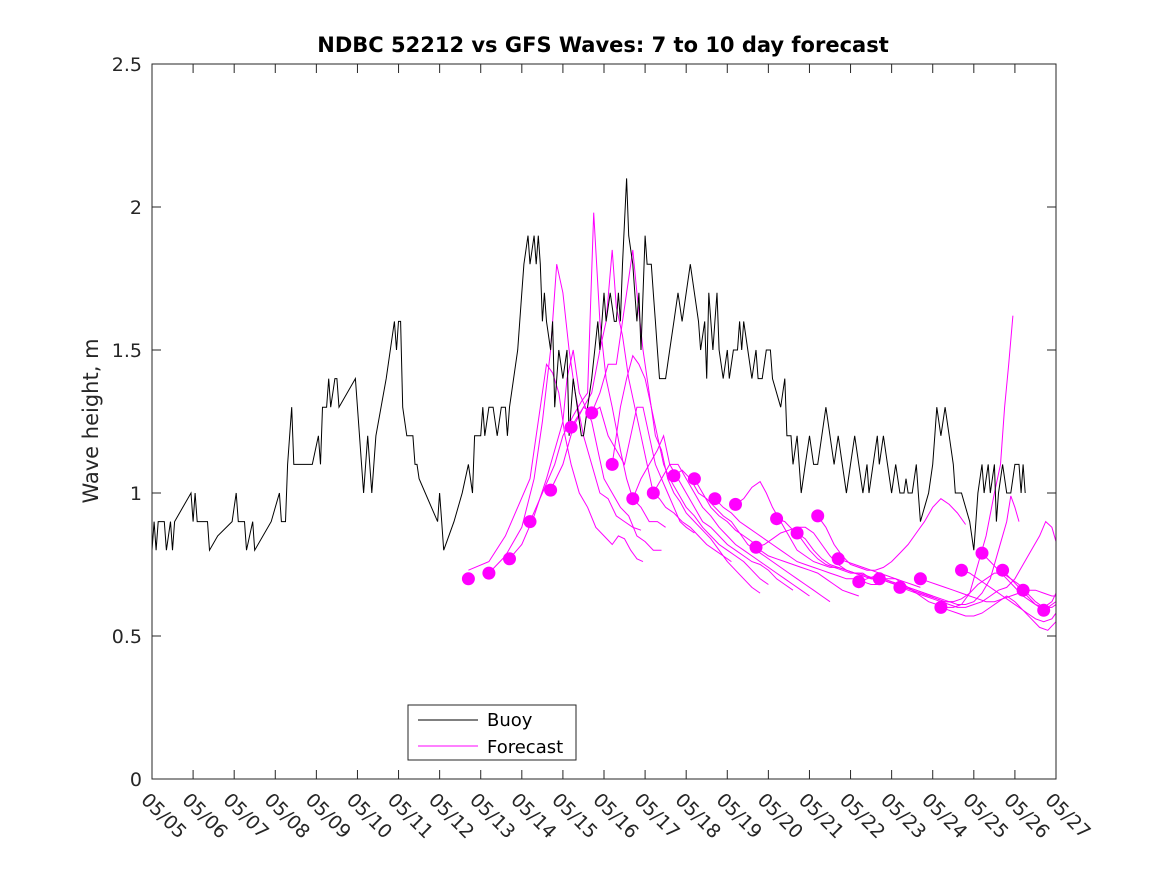 The height and width of the screenshot is (875, 1167). What do you see at coordinates (127, 637) in the screenshot?
I see `y-tick-label-1: 0.5` at bounding box center [127, 637].